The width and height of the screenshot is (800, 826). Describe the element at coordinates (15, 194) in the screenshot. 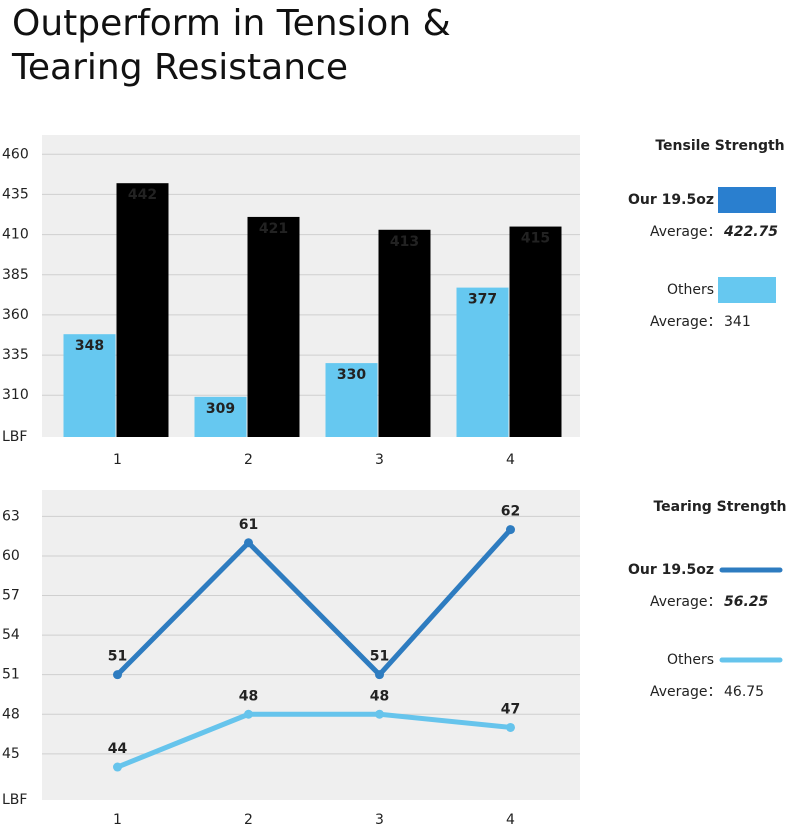

I see `y-tick-label: 435` at that location.